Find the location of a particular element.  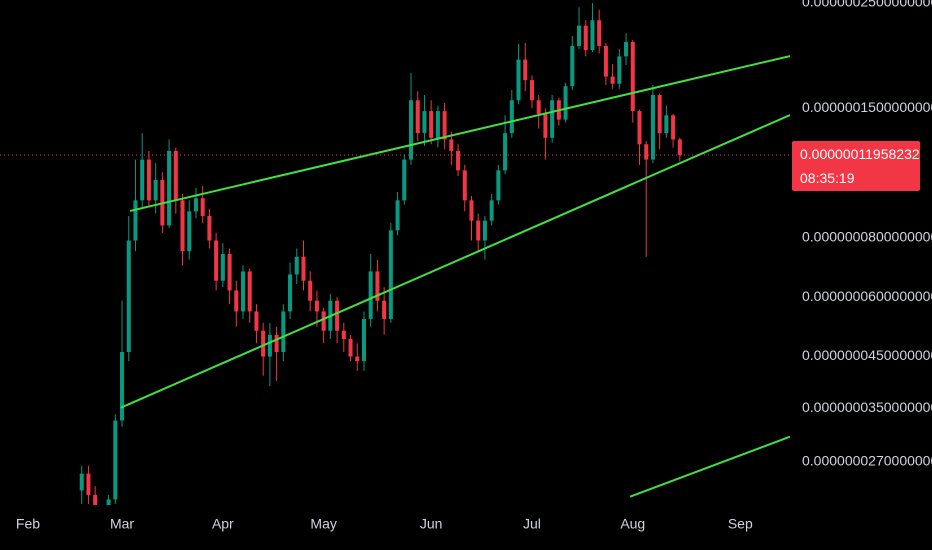

last-price-box is located at coordinates (856, 166).